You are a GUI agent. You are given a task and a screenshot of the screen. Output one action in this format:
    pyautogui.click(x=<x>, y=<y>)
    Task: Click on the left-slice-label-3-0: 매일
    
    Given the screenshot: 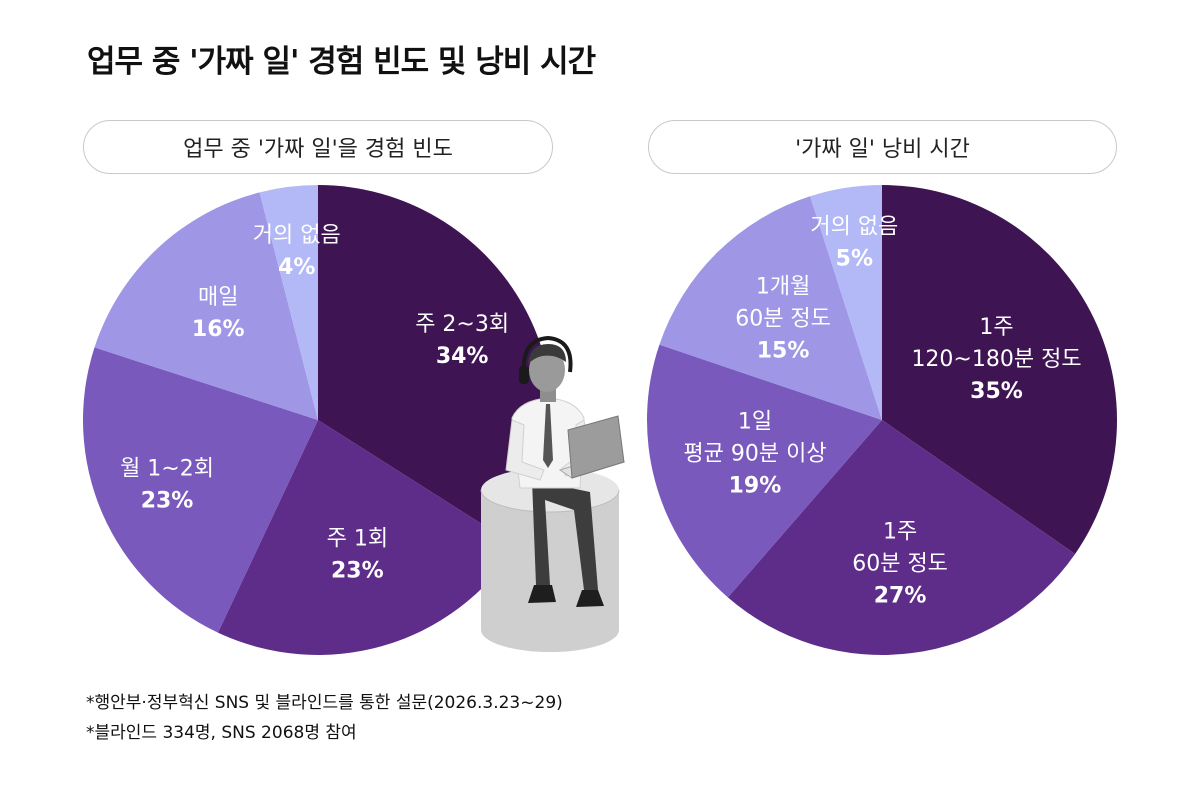 What is the action you would take?
    pyautogui.click(x=218, y=297)
    